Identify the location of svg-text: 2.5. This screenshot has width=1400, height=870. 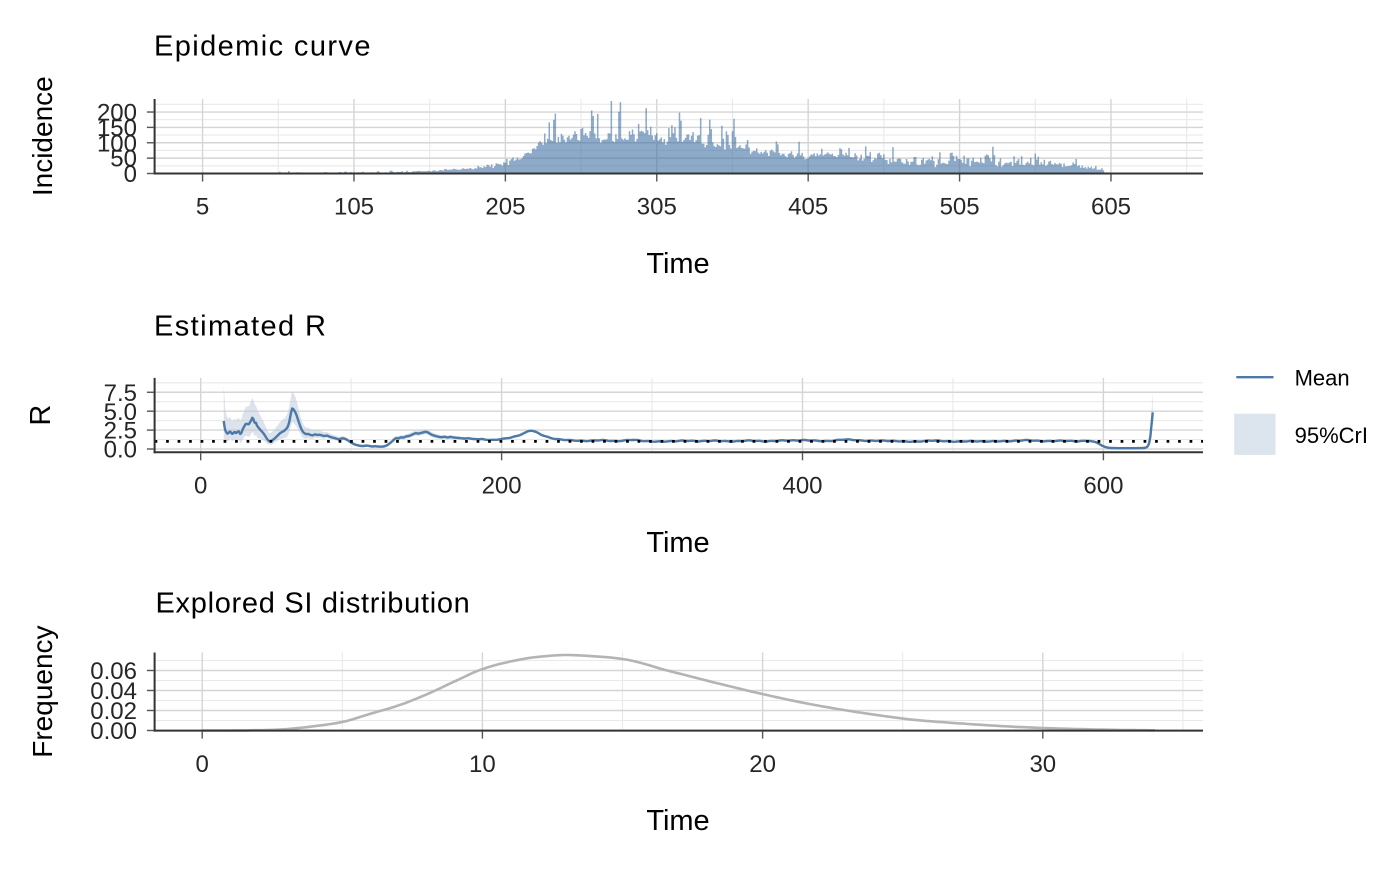
(120, 431).